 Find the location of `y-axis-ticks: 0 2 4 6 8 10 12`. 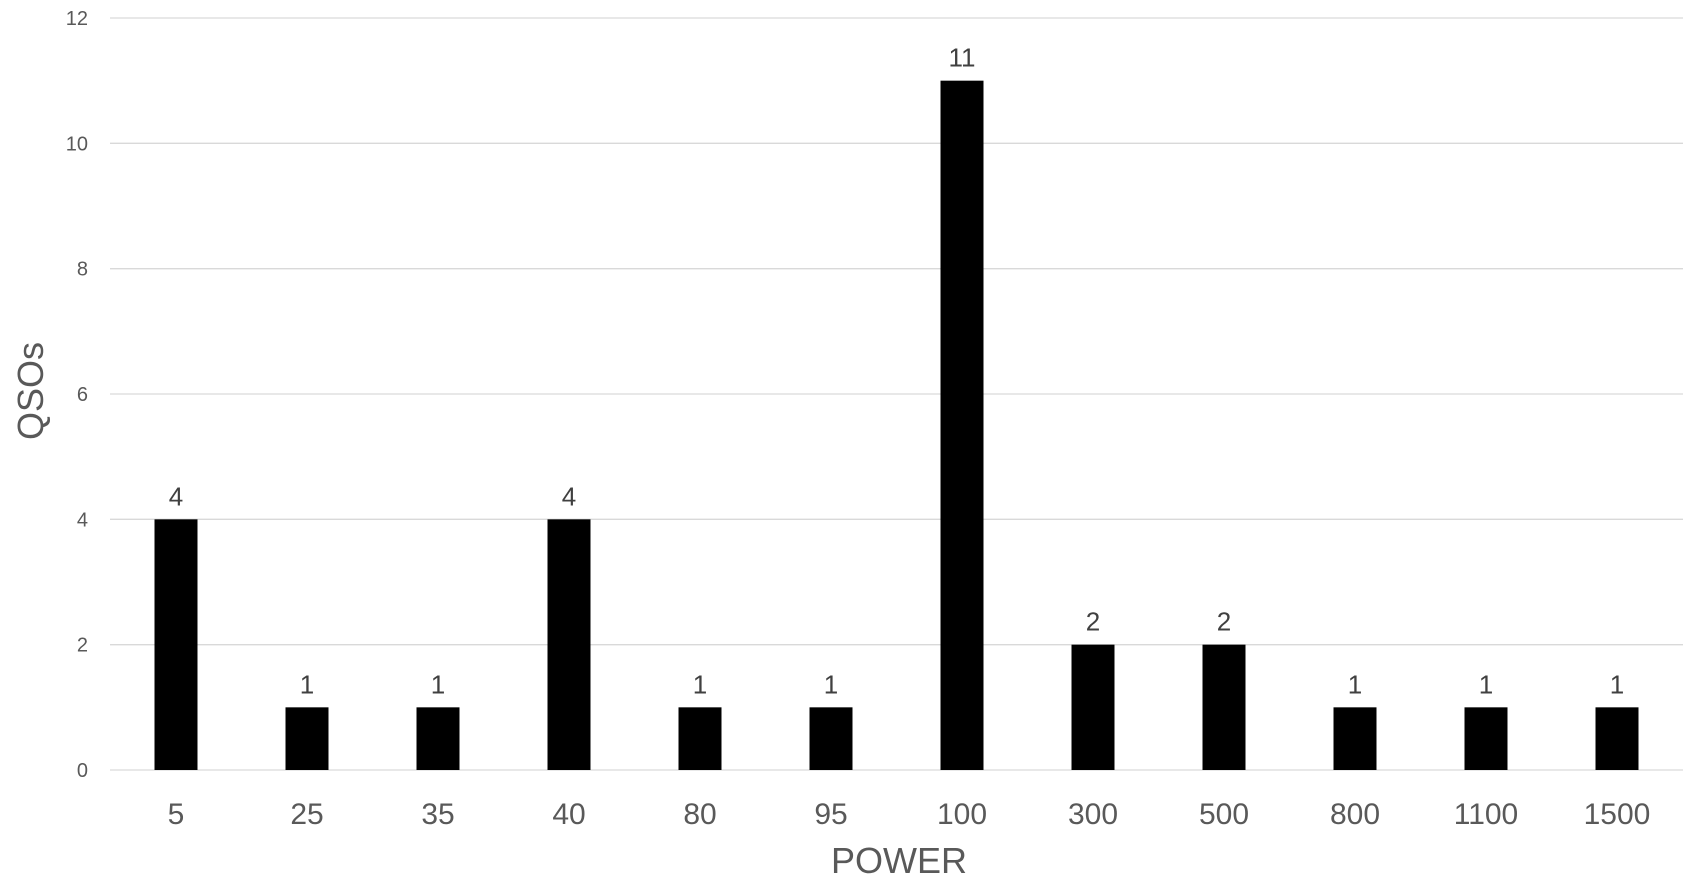

y-axis-ticks: 0 2 4 6 8 10 12 is located at coordinates (77, 395).